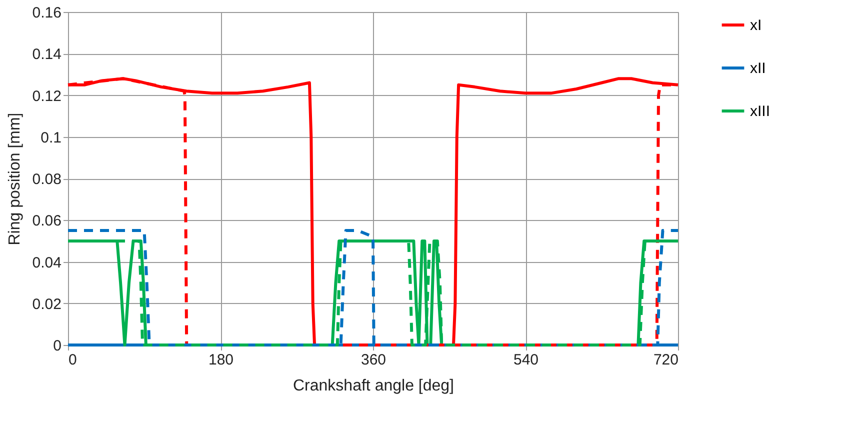  Describe the element at coordinates (47, 13) in the screenshot. I see `y-tick-label: 0.16` at that location.